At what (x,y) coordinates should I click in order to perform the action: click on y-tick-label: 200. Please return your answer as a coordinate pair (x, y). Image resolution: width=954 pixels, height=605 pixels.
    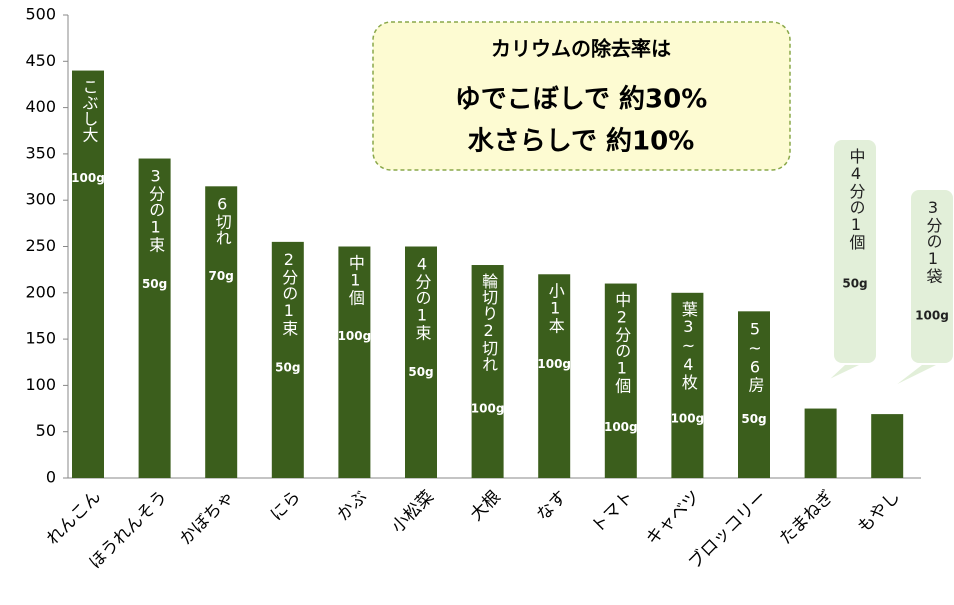
    Looking at the image, I should click on (40, 291).